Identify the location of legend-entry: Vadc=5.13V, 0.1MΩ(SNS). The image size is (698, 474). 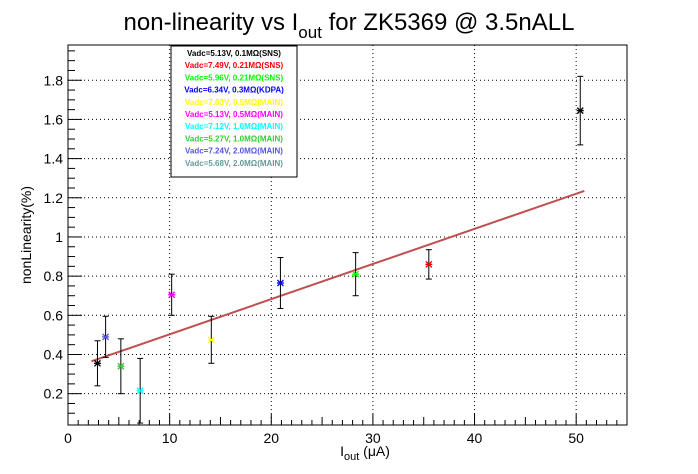
(234, 53).